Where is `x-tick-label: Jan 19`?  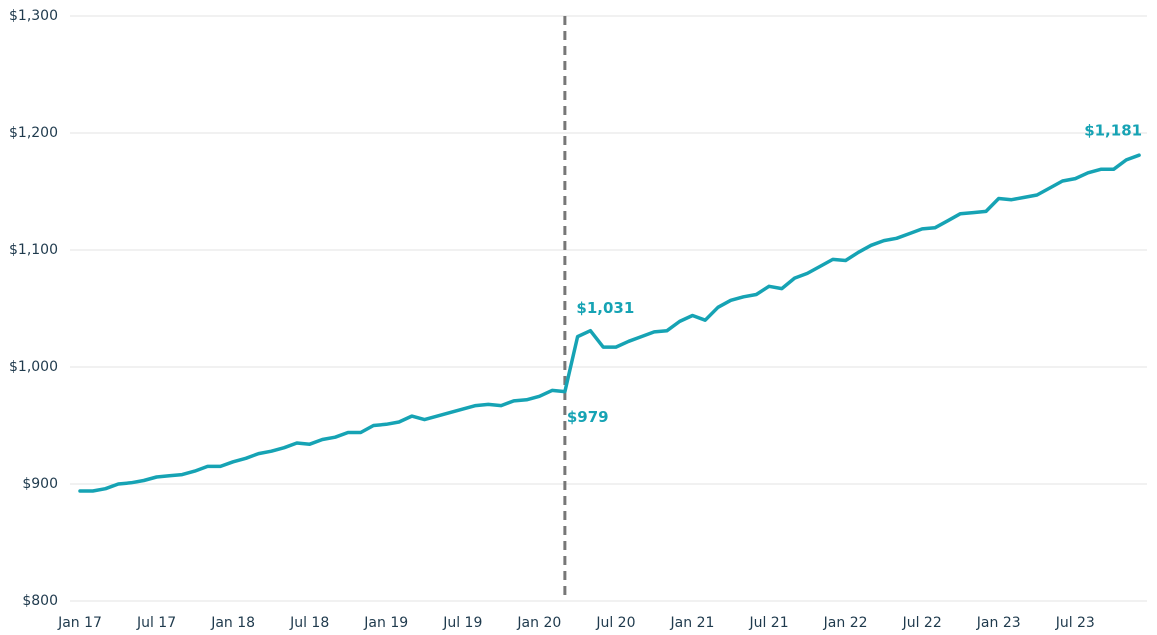 x-tick-label: Jan 19 is located at coordinates (385, 623).